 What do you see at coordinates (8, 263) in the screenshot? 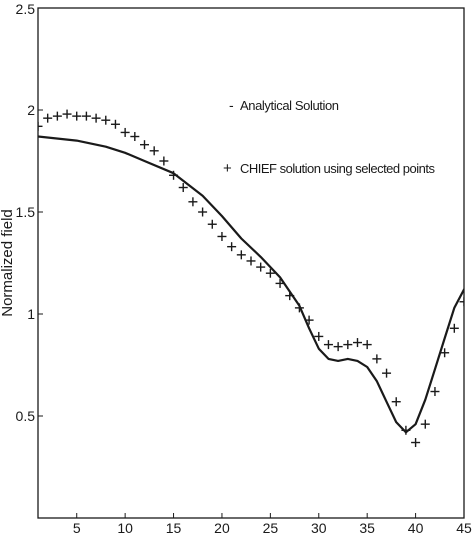
I see `y-axis-label: Normalized field` at bounding box center [8, 263].